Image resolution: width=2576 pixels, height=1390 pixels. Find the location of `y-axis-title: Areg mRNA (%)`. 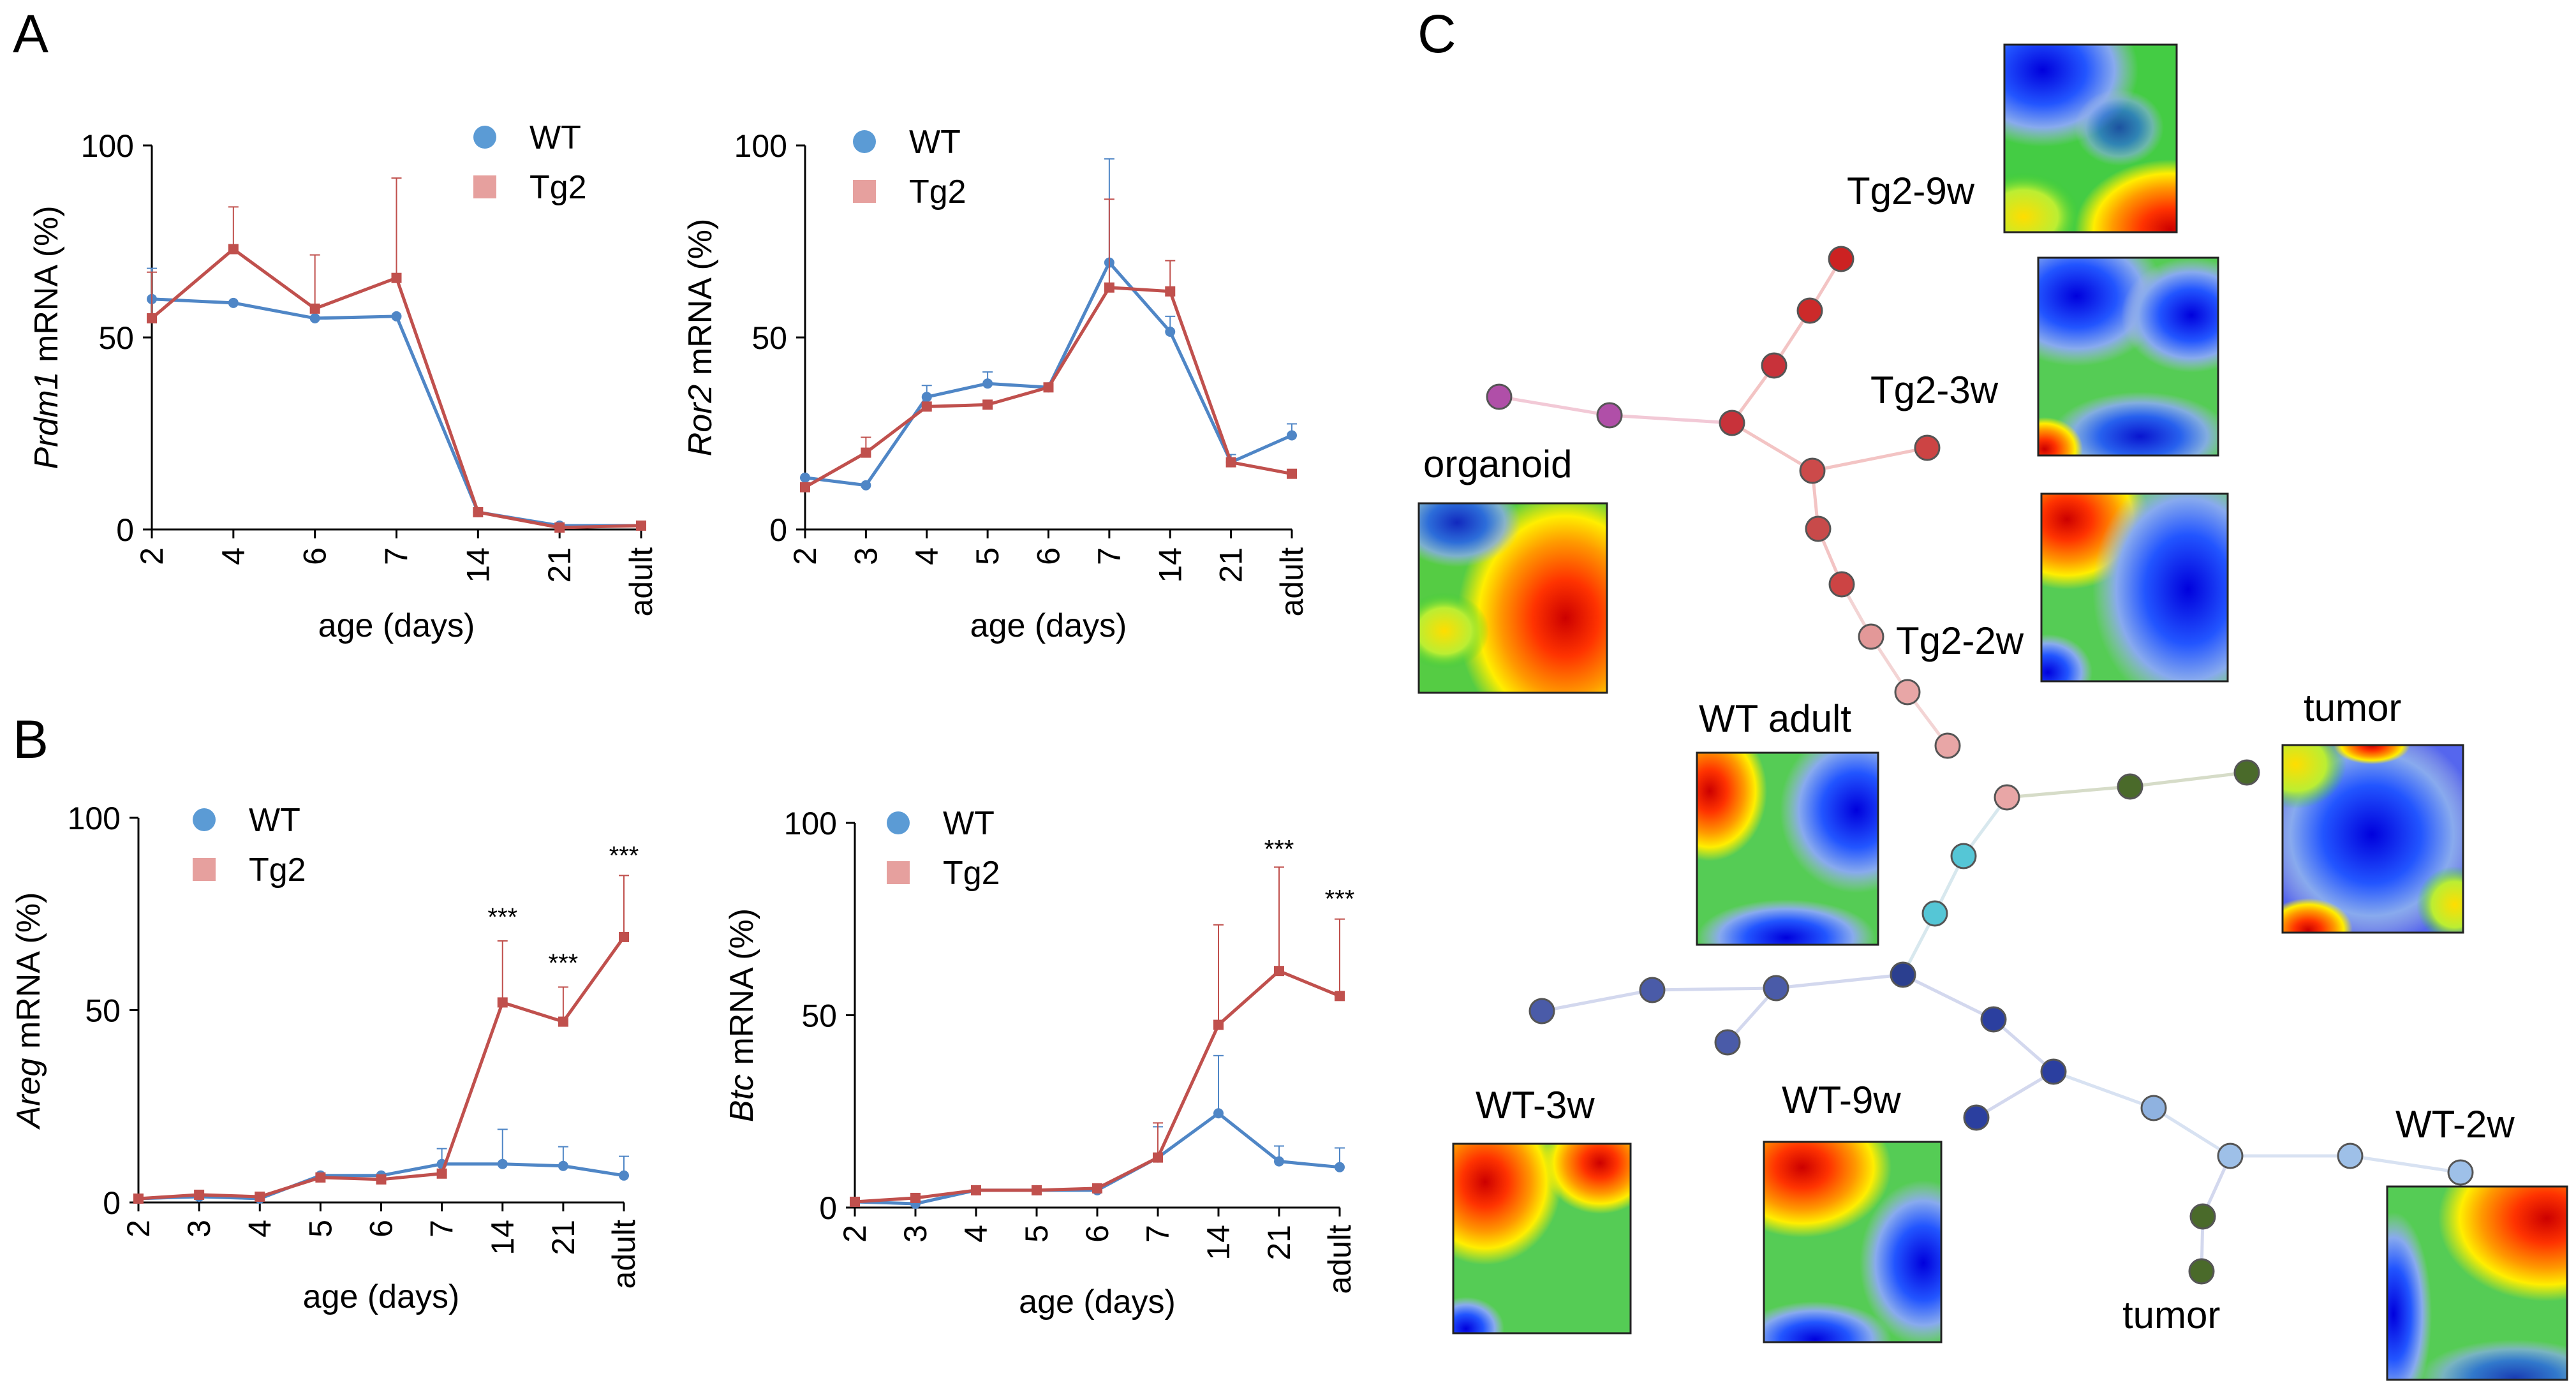

y-axis-title: Areg mRNA (%) is located at coordinates (28, 1011).